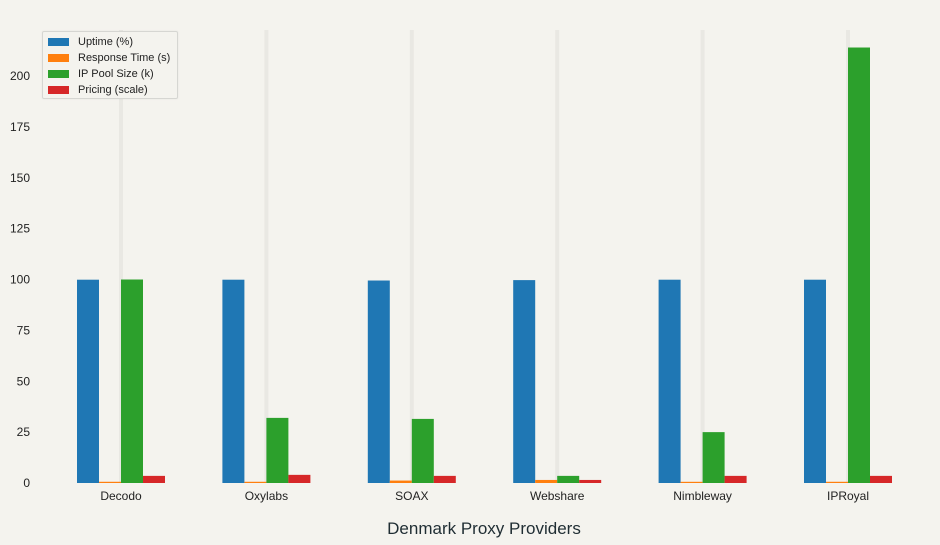 This screenshot has width=940, height=545. What do you see at coordinates (20, 76) in the screenshot?
I see `y-tick-label: 200` at bounding box center [20, 76].